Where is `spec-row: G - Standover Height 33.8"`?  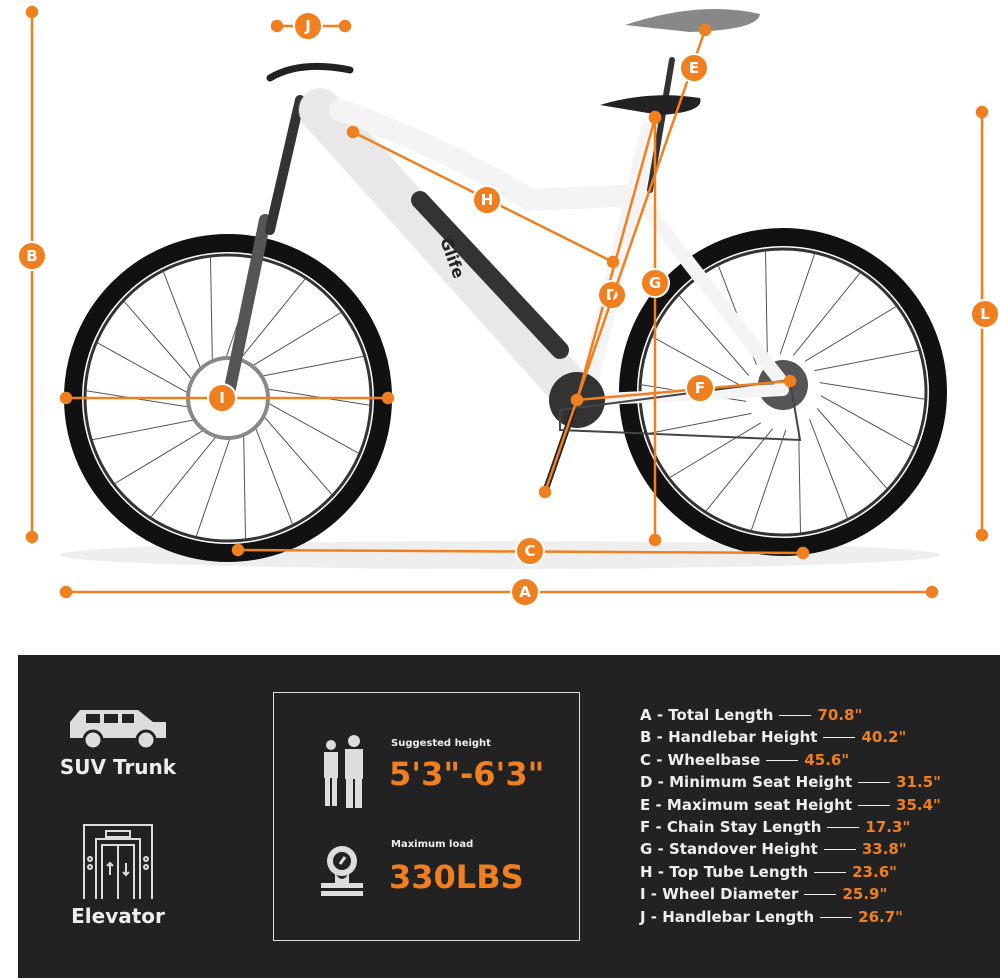 spec-row: G - Standover Height 33.8" is located at coordinates (790, 849).